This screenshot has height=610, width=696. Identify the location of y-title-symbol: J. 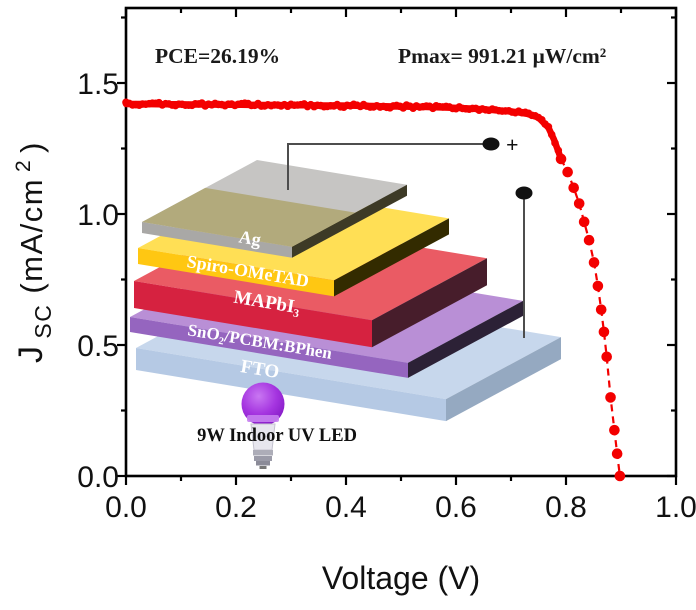
(31, 354).